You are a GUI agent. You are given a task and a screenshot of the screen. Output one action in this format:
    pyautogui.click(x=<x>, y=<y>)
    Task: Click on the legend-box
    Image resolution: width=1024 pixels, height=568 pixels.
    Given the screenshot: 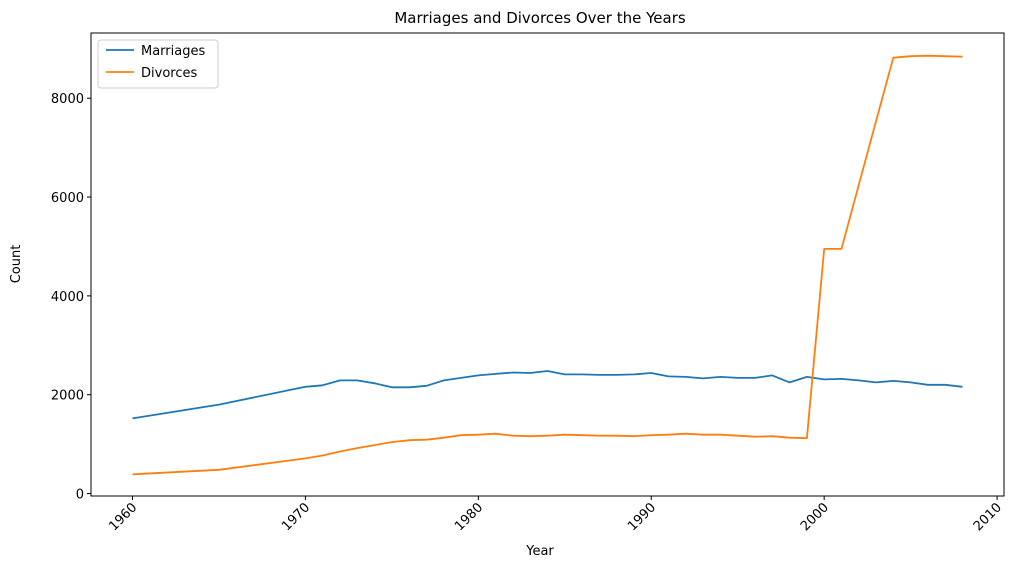 What is the action you would take?
    pyautogui.click(x=158, y=64)
    